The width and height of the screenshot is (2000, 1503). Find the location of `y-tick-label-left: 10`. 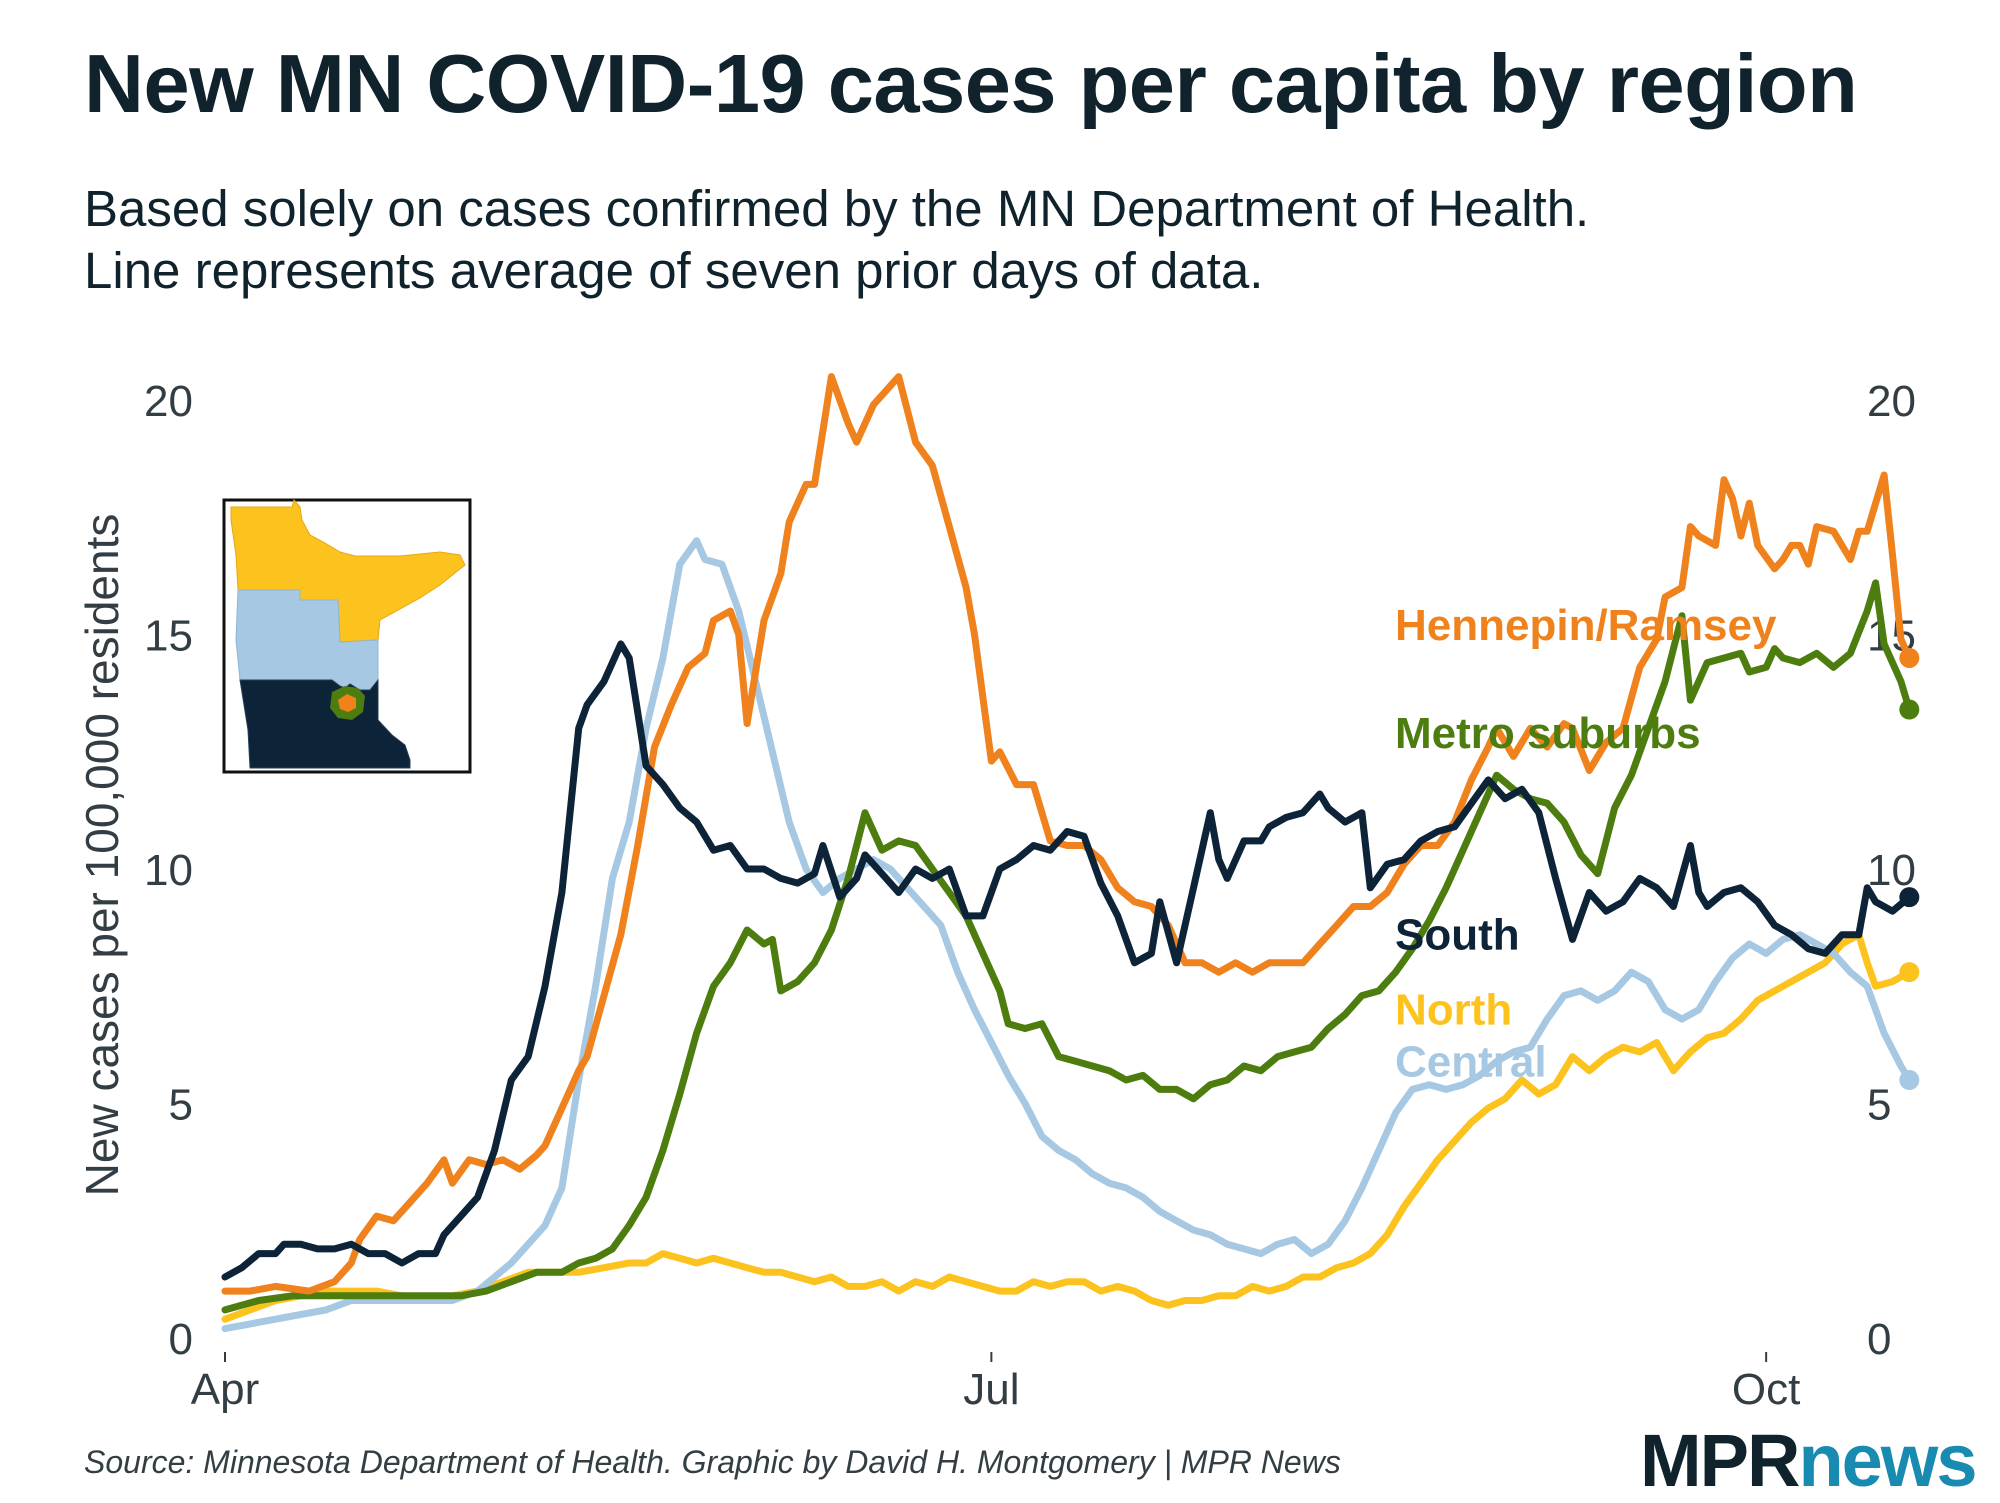

y-tick-label-left: 10 is located at coordinates (168, 870).